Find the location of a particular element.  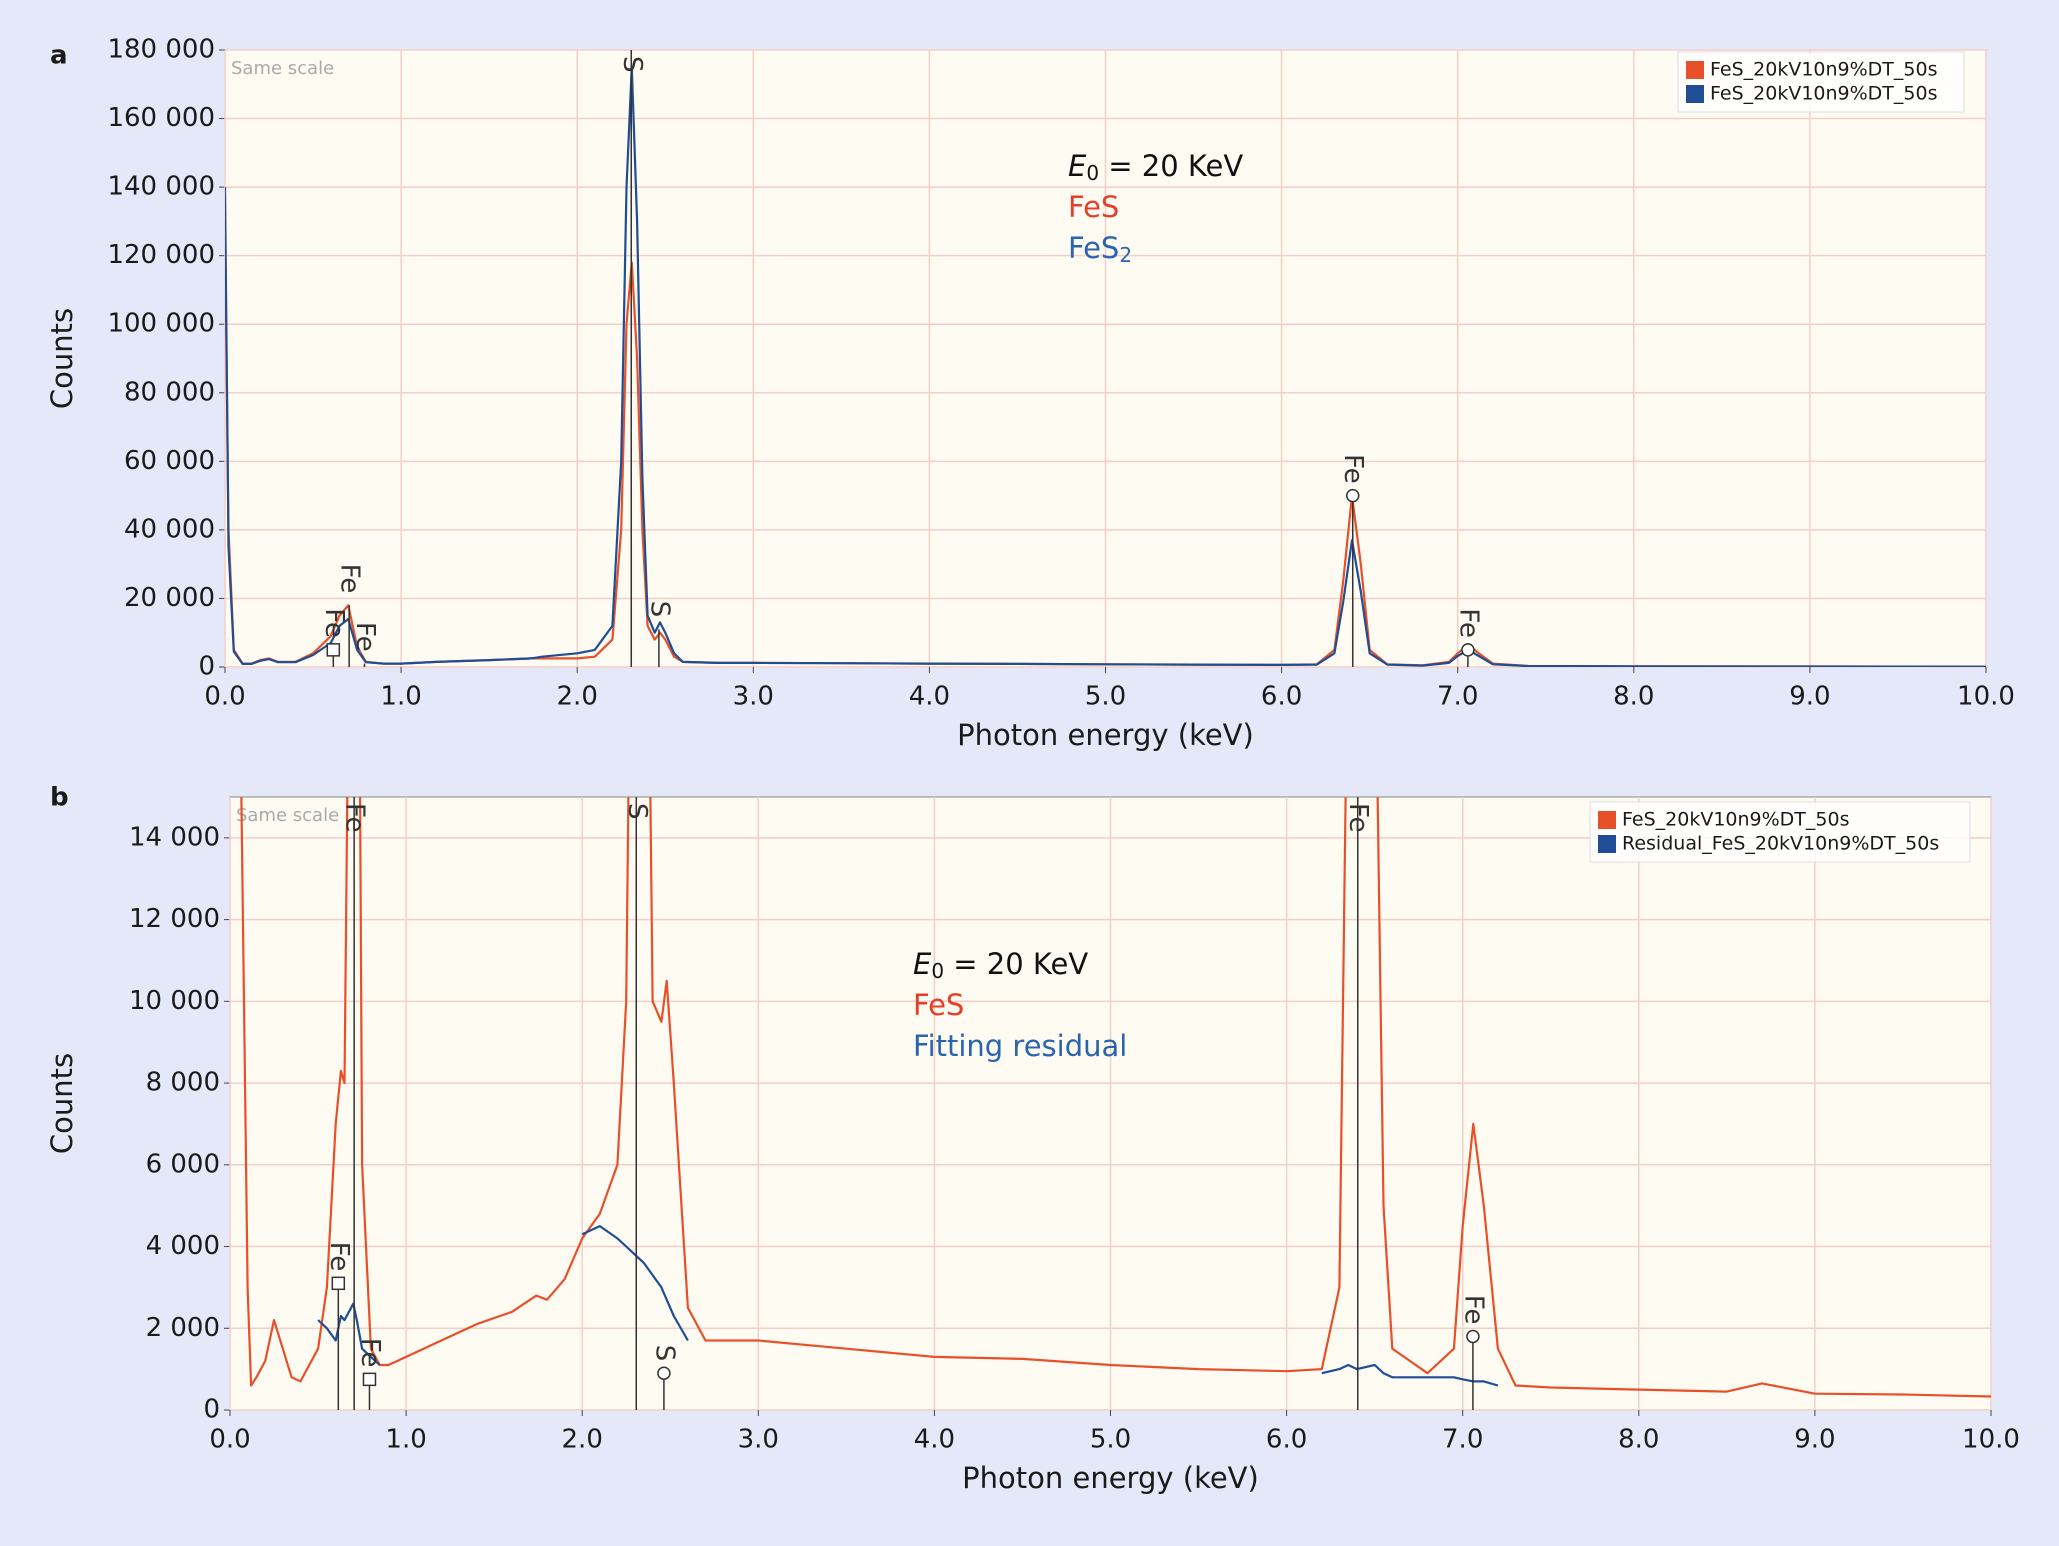

y-tick-label: 180 000 is located at coordinates (161, 50).